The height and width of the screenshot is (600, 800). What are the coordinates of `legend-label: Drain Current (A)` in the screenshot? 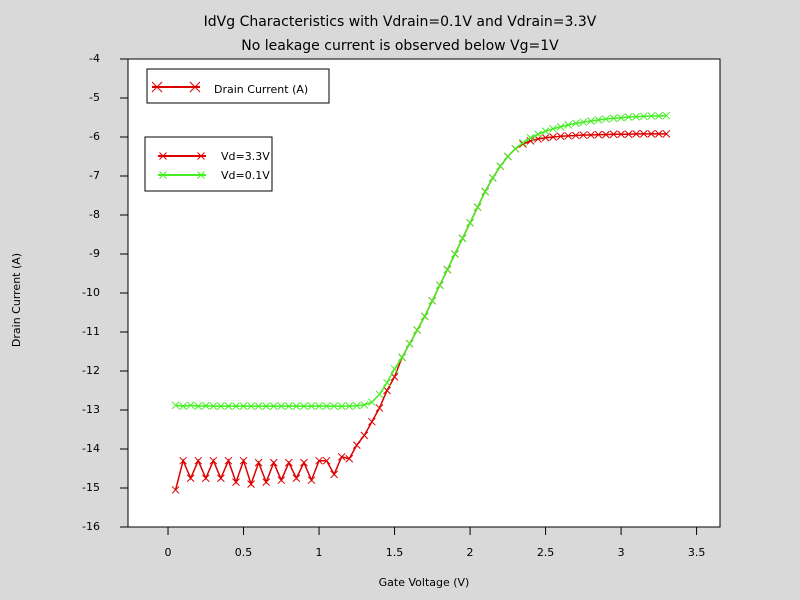 It's located at (261, 89).